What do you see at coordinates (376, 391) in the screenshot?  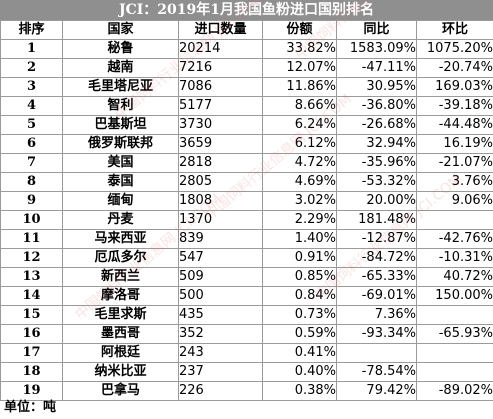 I see `yoy-cell: 79.42%` at bounding box center [376, 391].